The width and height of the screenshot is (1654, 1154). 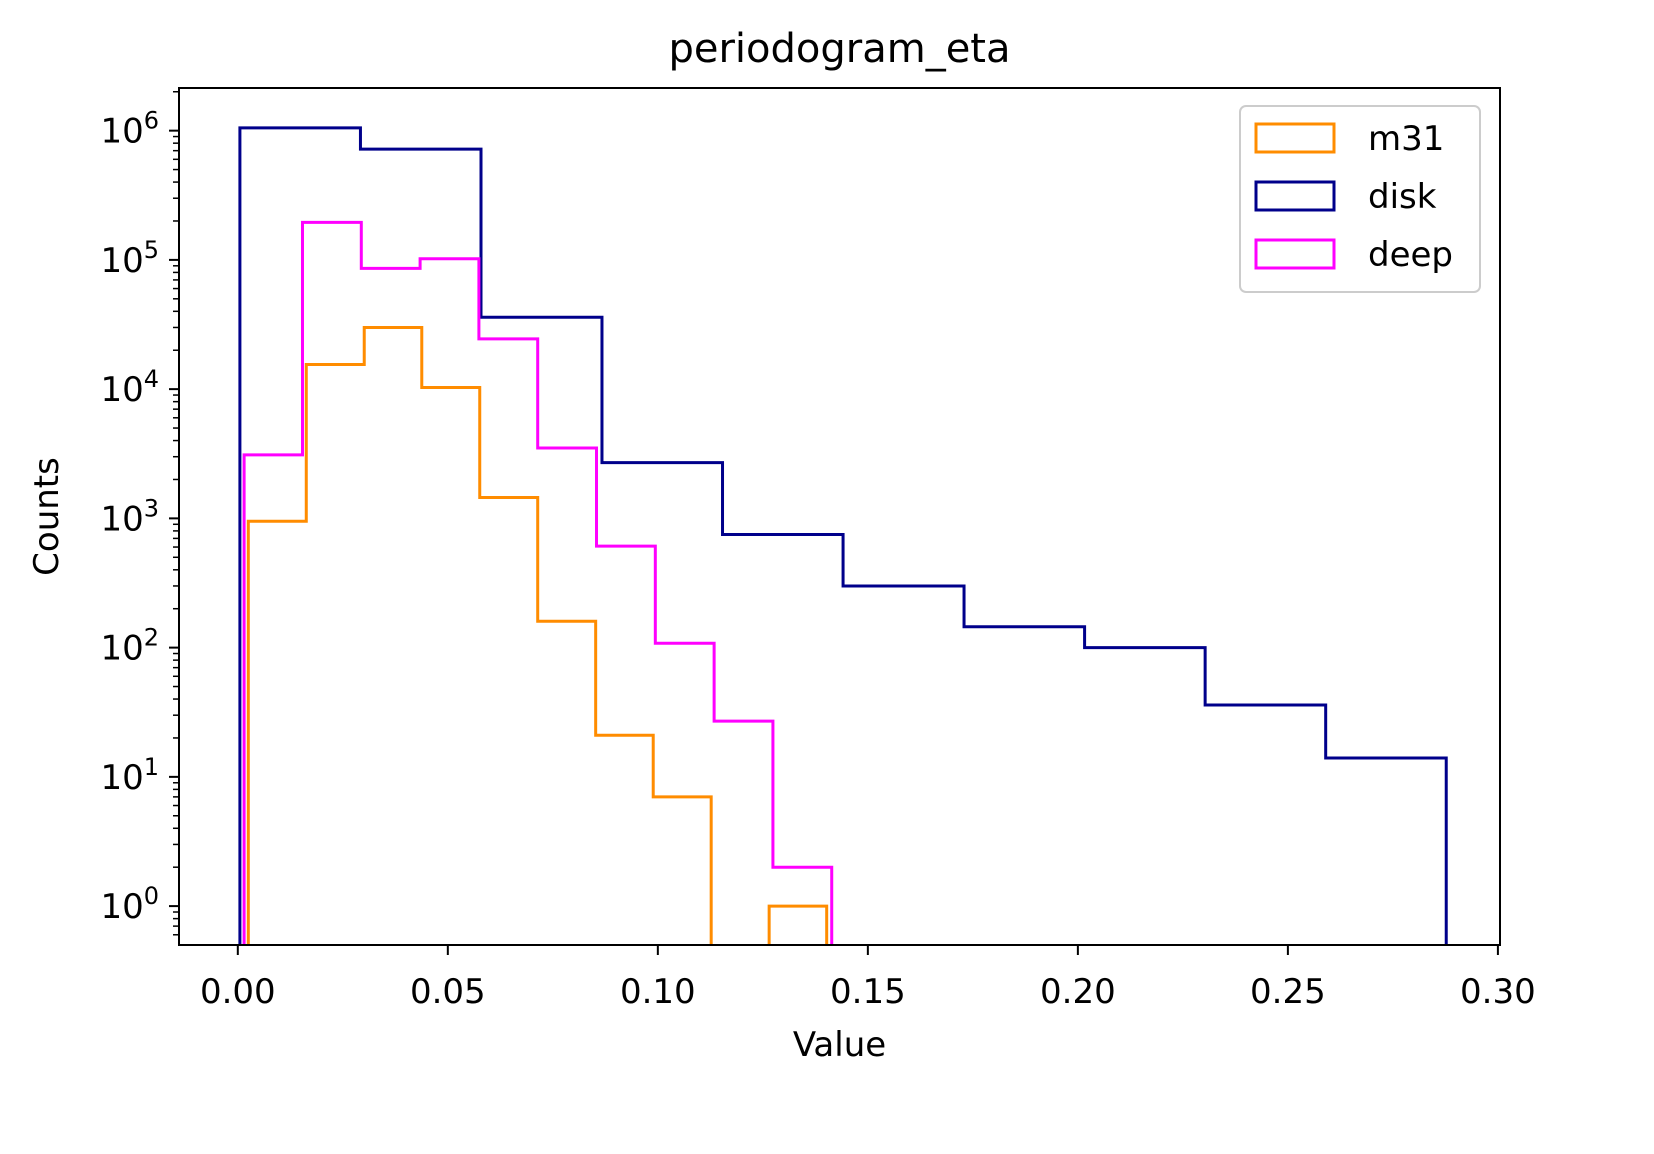 What do you see at coordinates (129, 775) in the screenshot?
I see `y-tick-label: 10¹` at bounding box center [129, 775].